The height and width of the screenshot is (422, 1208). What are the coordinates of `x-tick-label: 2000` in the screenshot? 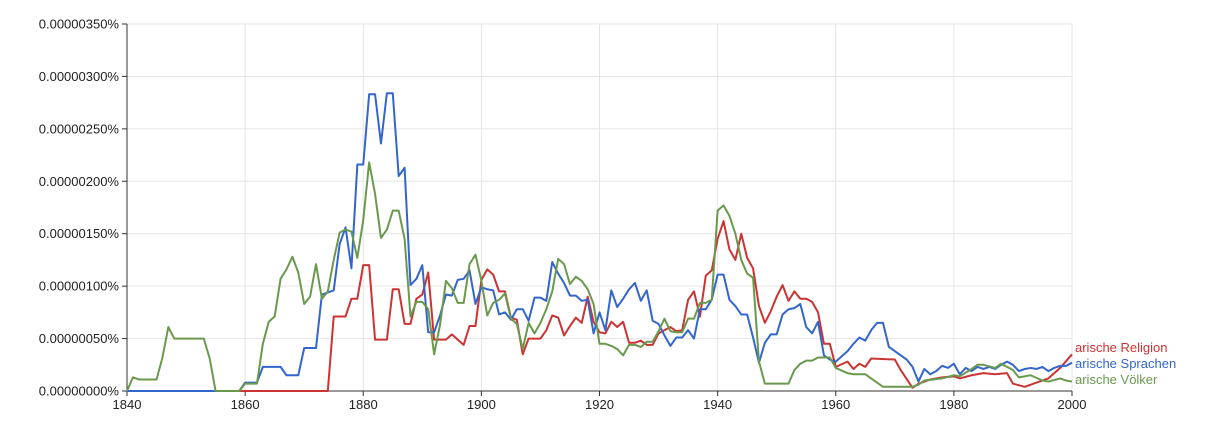 It's located at (1072, 404).